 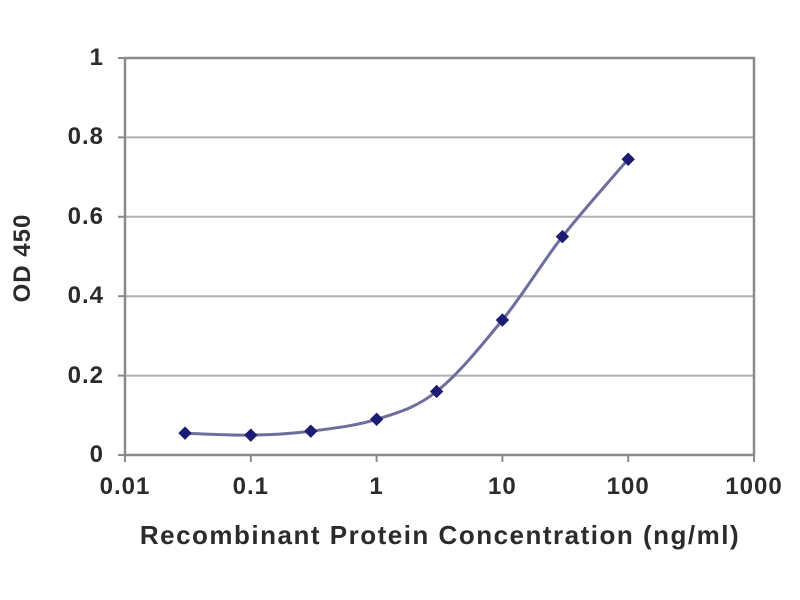 What do you see at coordinates (502, 486) in the screenshot?
I see `x-tick-label: 10` at bounding box center [502, 486].